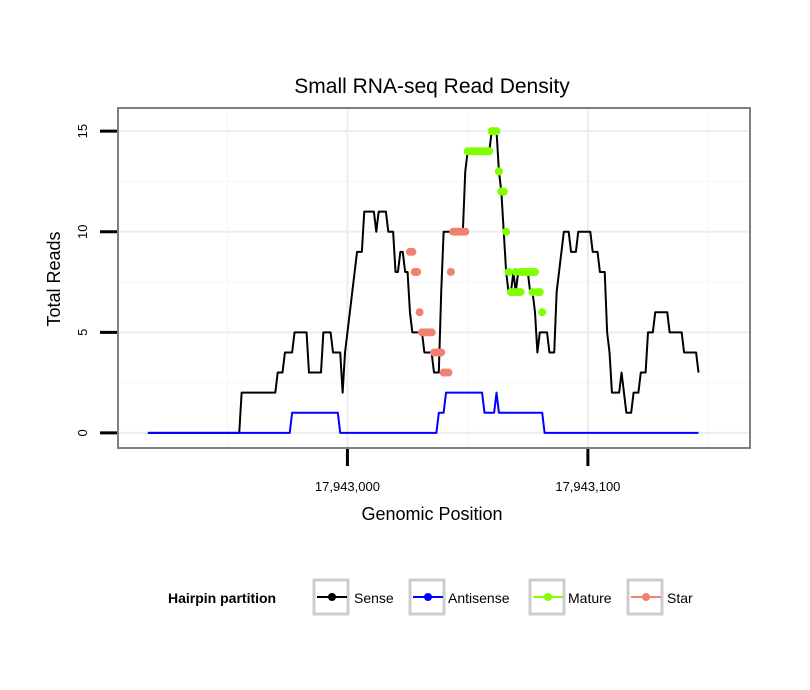 This screenshot has width=810, height=690. I want to click on x-axis-title: Genomic Position, so click(431, 514).